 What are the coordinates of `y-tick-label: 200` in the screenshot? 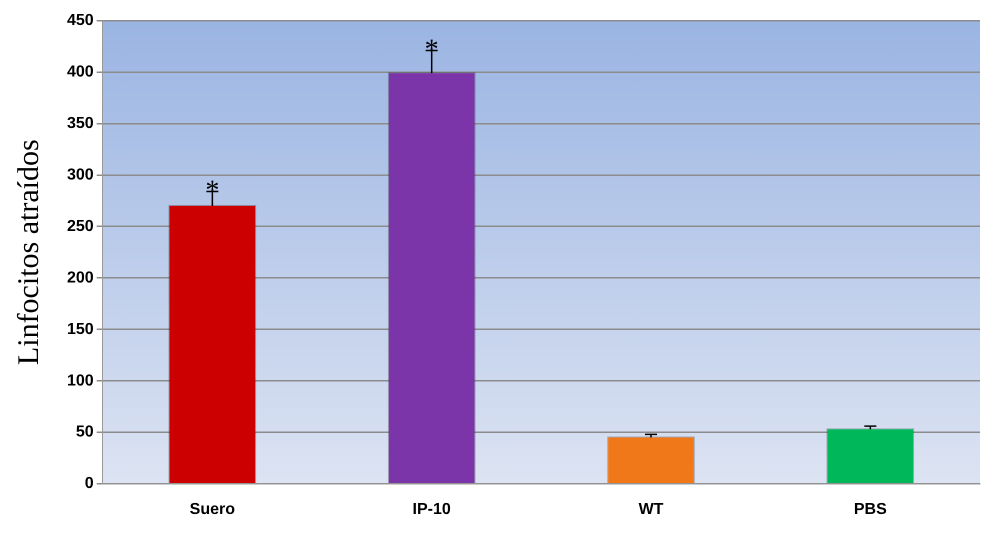 It's located at (80, 277).